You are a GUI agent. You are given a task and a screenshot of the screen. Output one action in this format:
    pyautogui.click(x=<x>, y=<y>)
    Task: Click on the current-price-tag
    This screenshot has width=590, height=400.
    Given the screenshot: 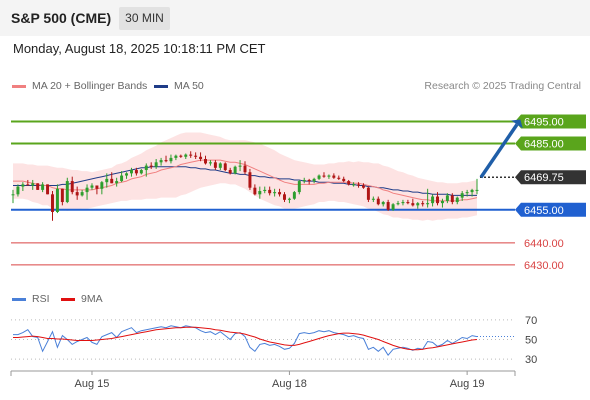 What is the action you would take?
    pyautogui.click(x=550, y=177)
    